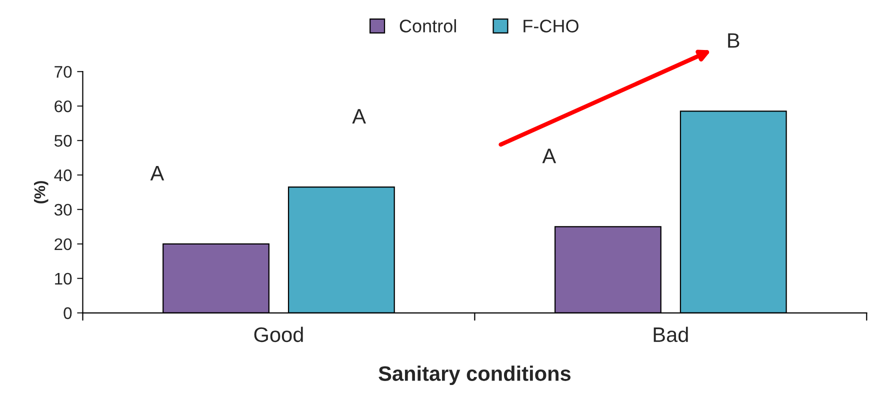 The width and height of the screenshot is (871, 409). Describe the element at coordinates (671, 334) in the screenshot. I see `x-tick-label: Bad` at that location.